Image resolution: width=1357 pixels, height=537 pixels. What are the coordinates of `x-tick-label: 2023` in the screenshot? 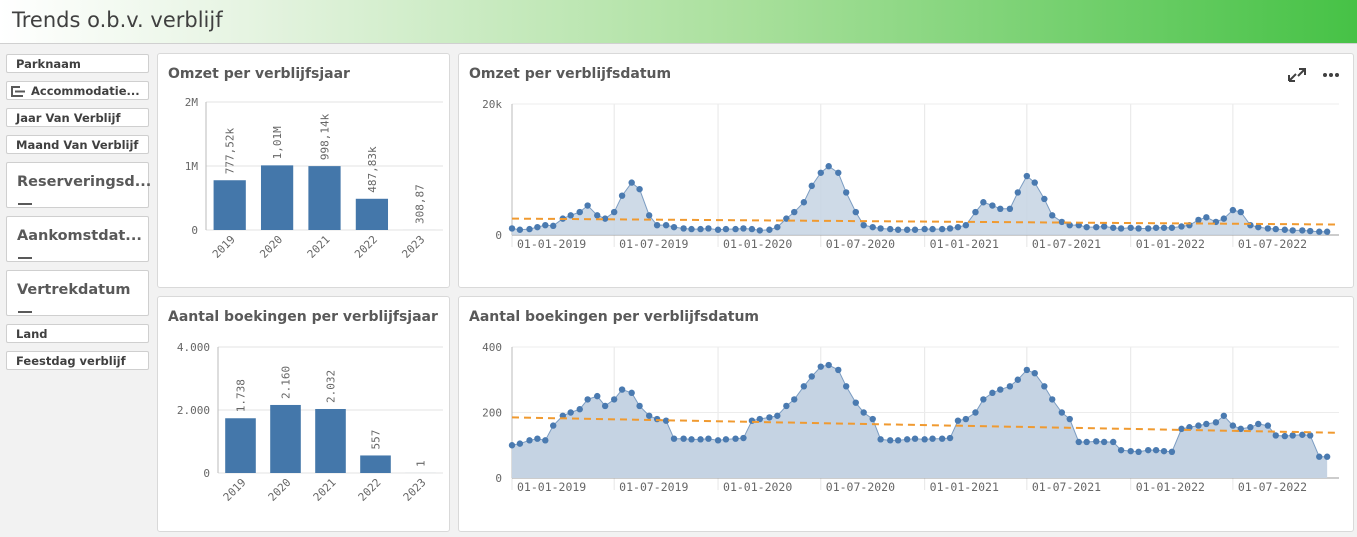 It's located at (415, 490).